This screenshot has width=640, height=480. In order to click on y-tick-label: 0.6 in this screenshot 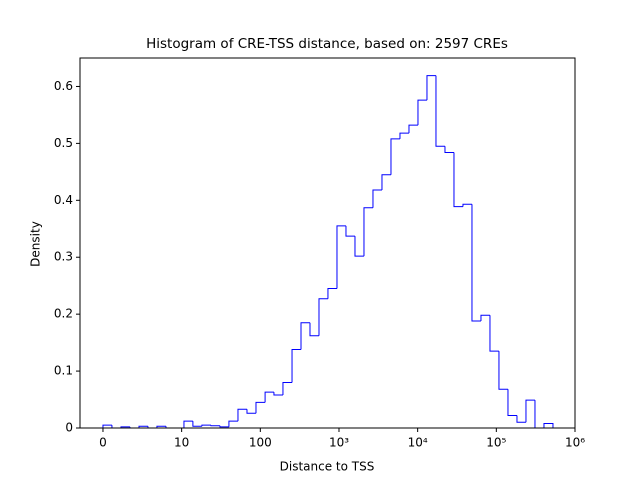, I will do `click(63, 86)`.